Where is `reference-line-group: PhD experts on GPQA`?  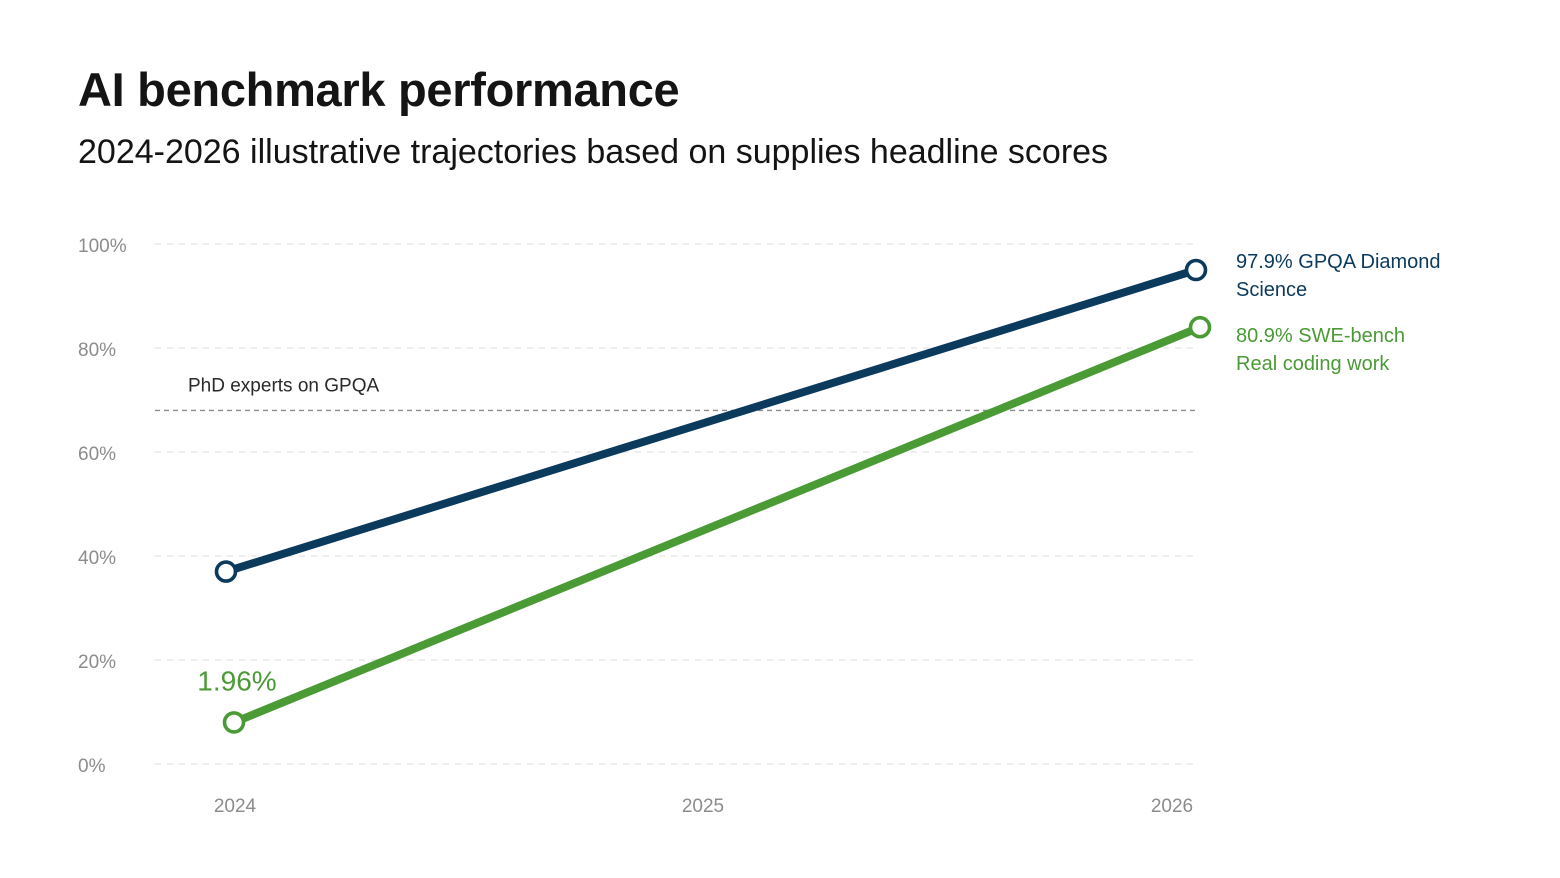
reference-line-group: PhD experts on GPQA is located at coordinates (676, 393).